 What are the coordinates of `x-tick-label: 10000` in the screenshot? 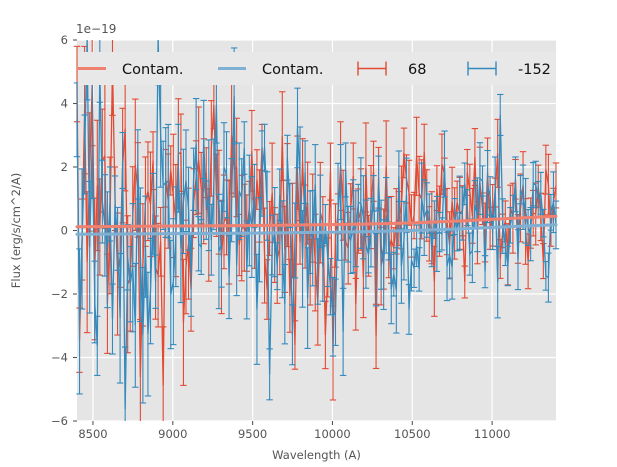 It's located at (332, 434).